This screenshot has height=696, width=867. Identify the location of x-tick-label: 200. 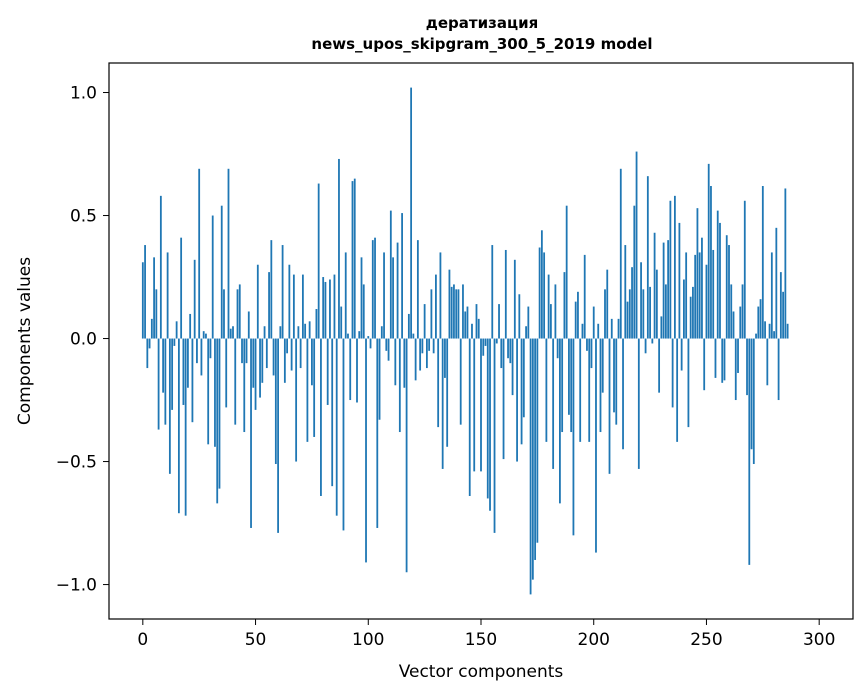
(594, 640).